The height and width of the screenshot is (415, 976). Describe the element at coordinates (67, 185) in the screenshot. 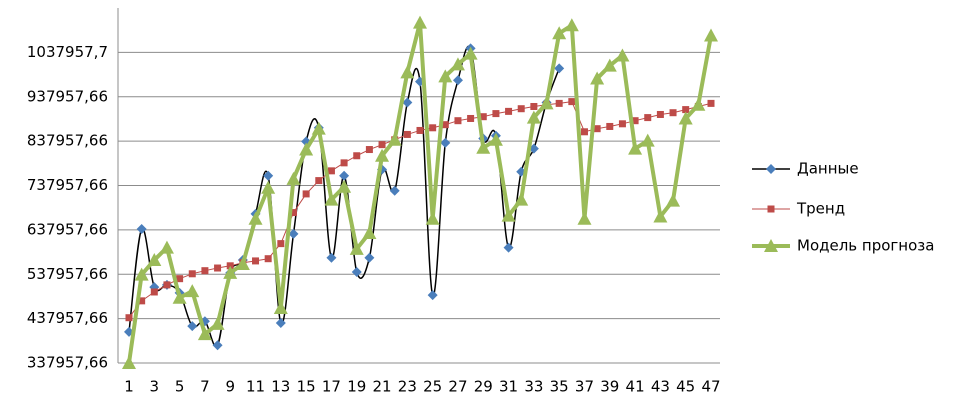

I see `y-tick-label: 737957,66` at that location.